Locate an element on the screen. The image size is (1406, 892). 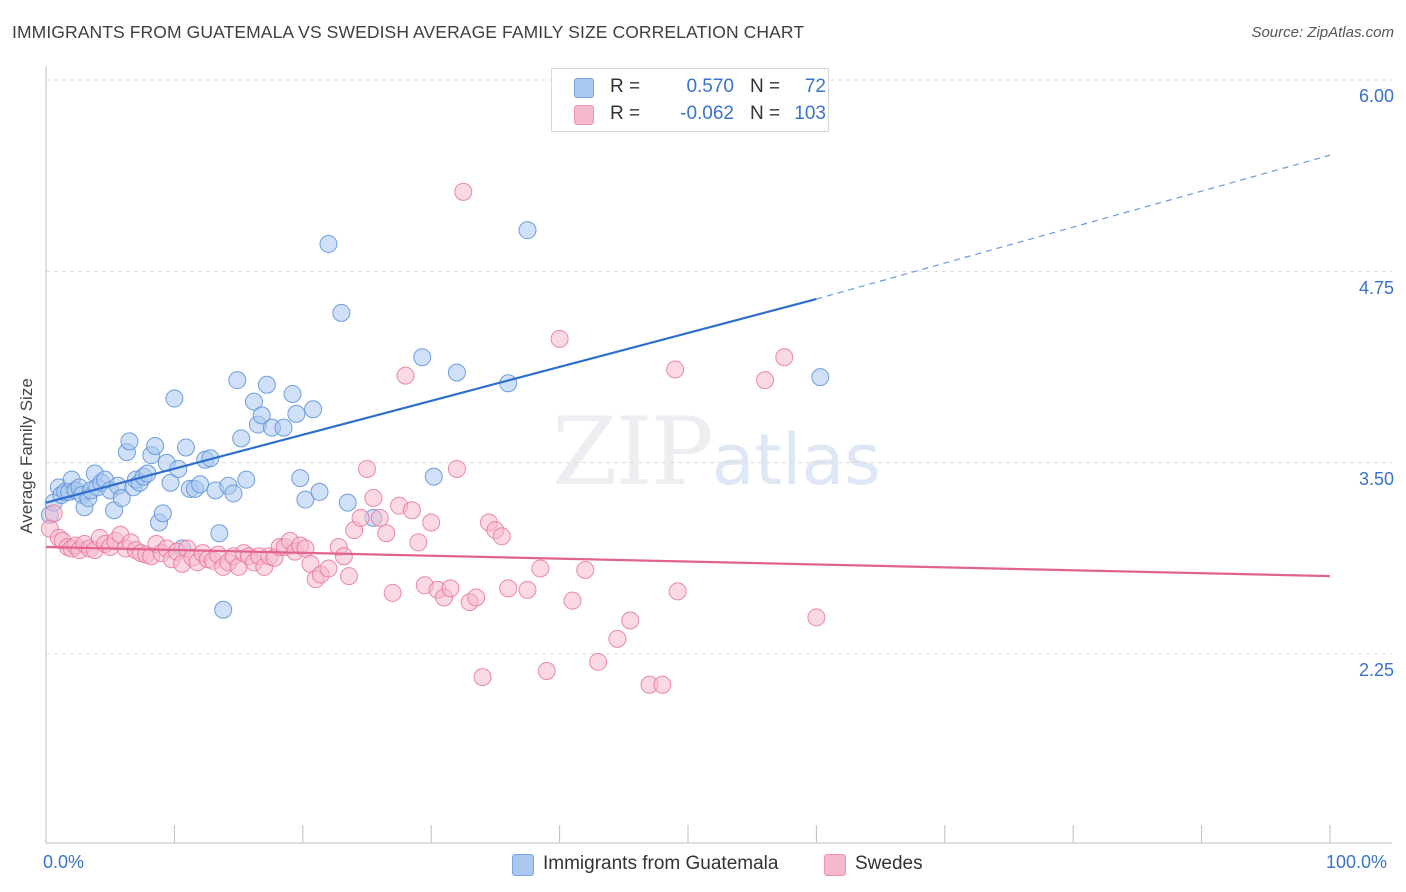
watermark-zip: ZIP is located at coordinates (633, 452).